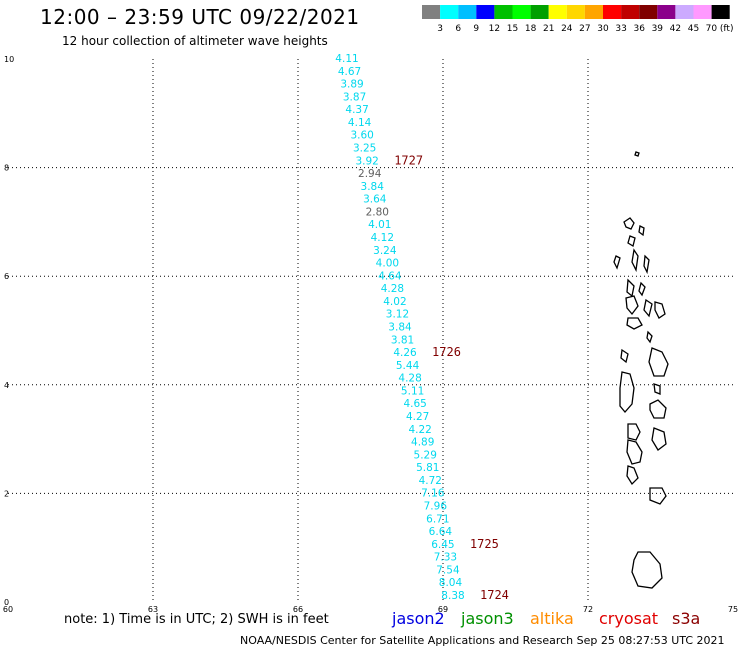  I want to click on wave-height-value: 5.81, so click(427, 468).